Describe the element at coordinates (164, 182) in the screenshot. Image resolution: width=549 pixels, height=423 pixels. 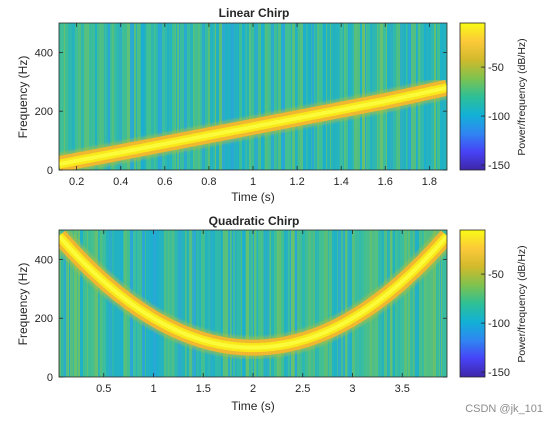
I see `x-tick-label: 0.6` at that location.